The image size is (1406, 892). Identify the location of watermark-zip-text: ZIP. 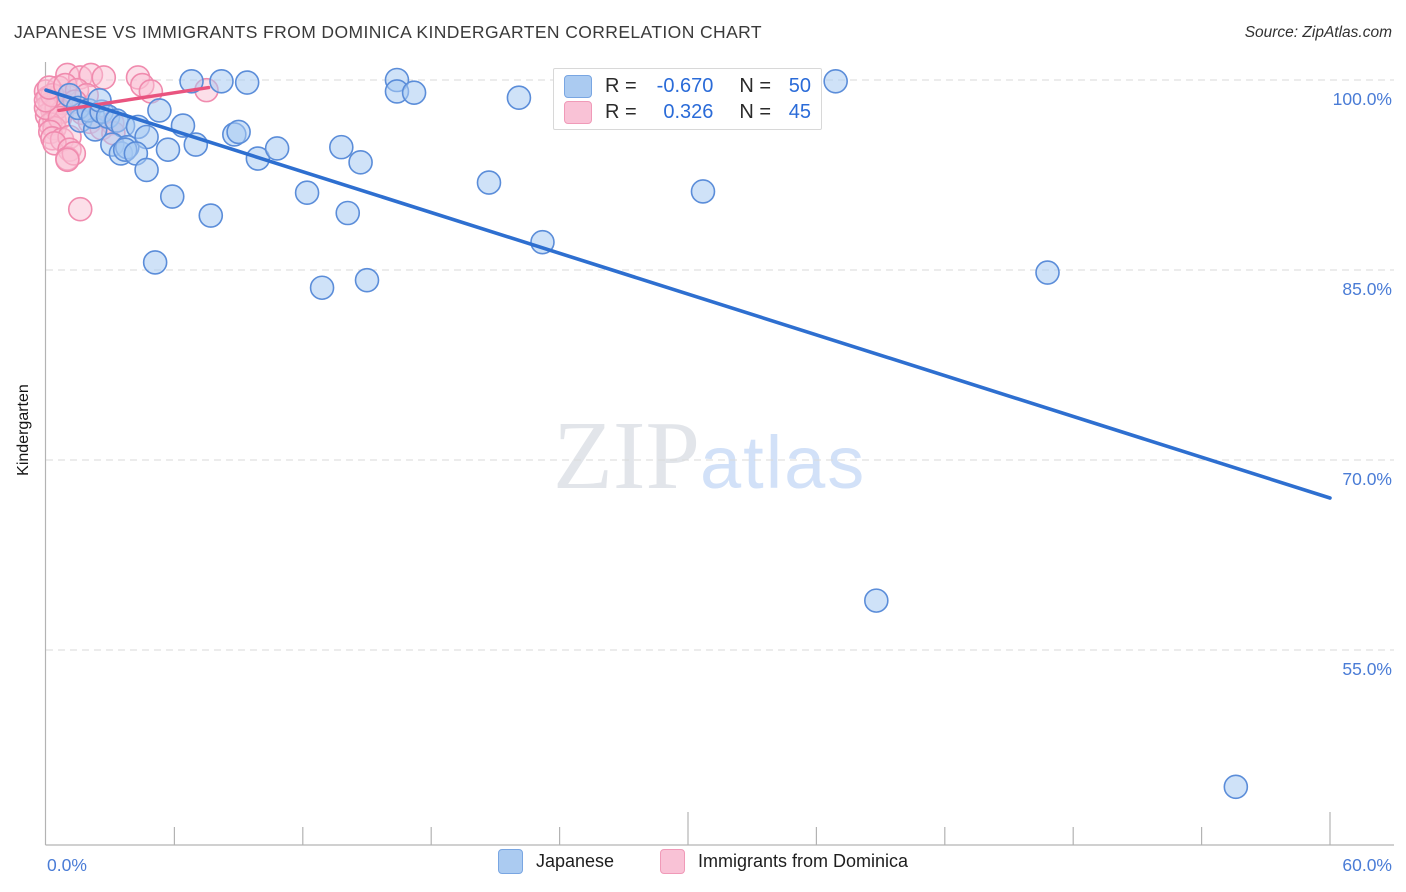
(626, 456).